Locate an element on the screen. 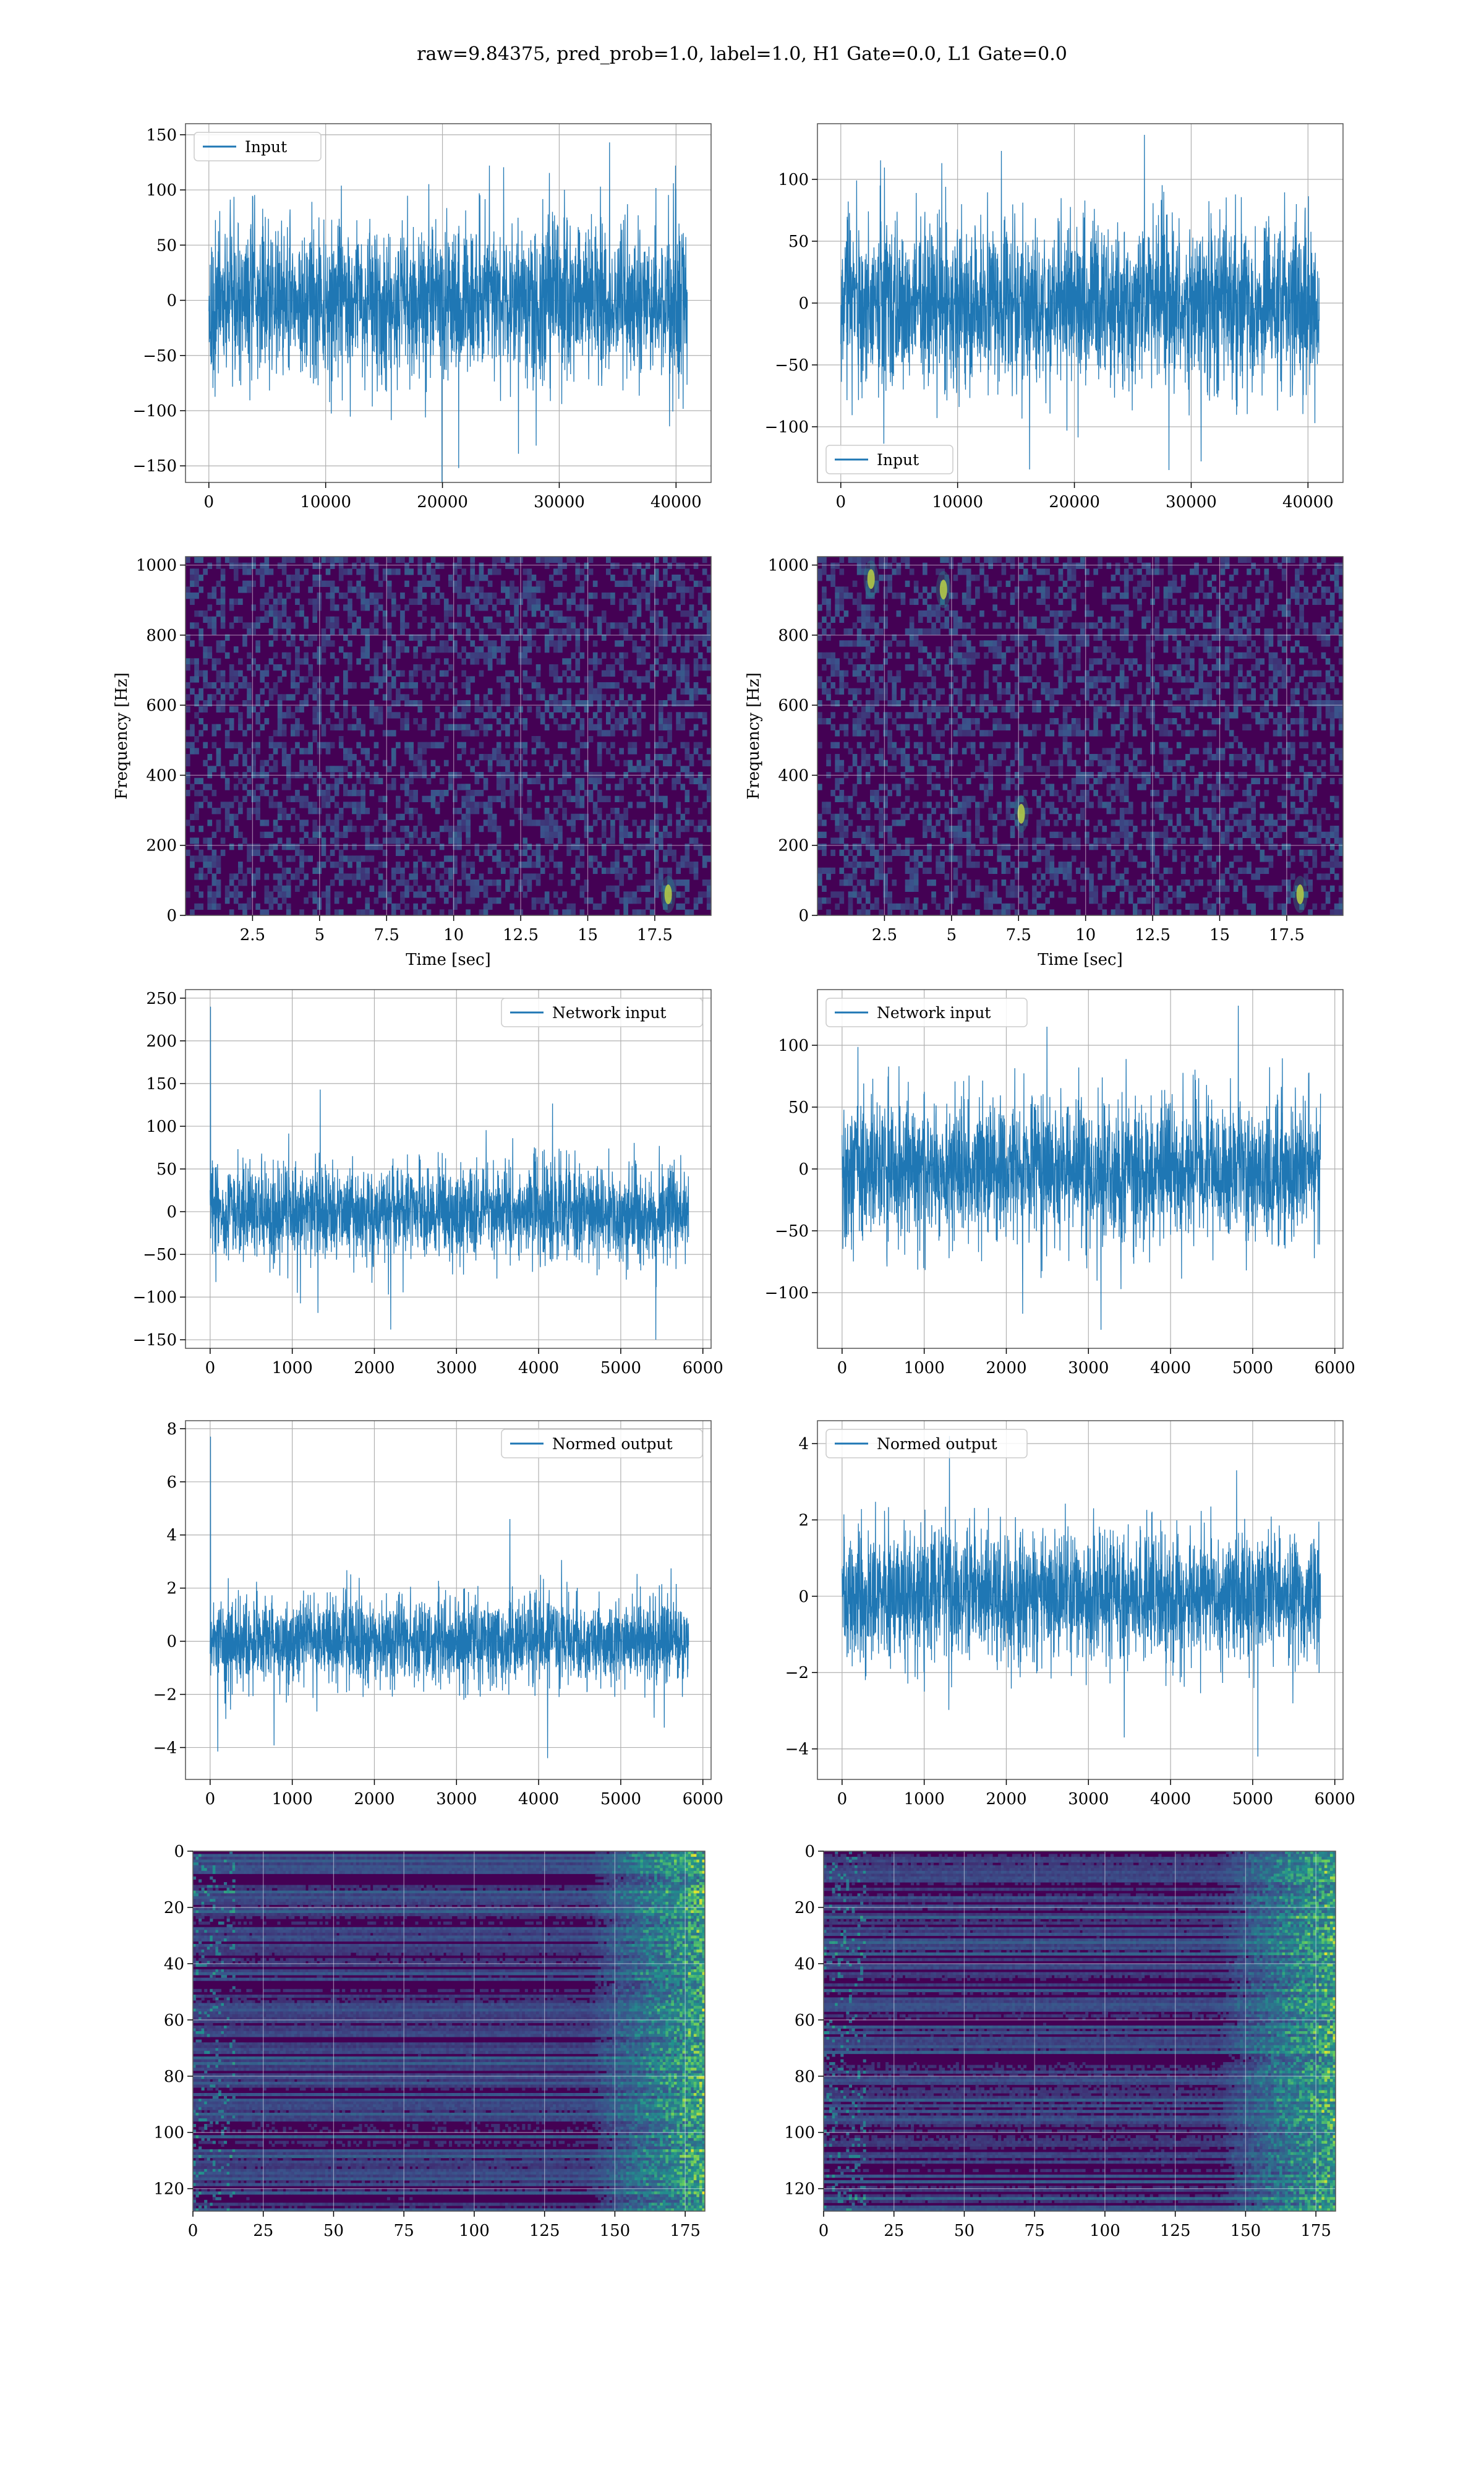 This screenshot has height=2474, width=1484. x-tick-label: 10 is located at coordinates (453, 935).